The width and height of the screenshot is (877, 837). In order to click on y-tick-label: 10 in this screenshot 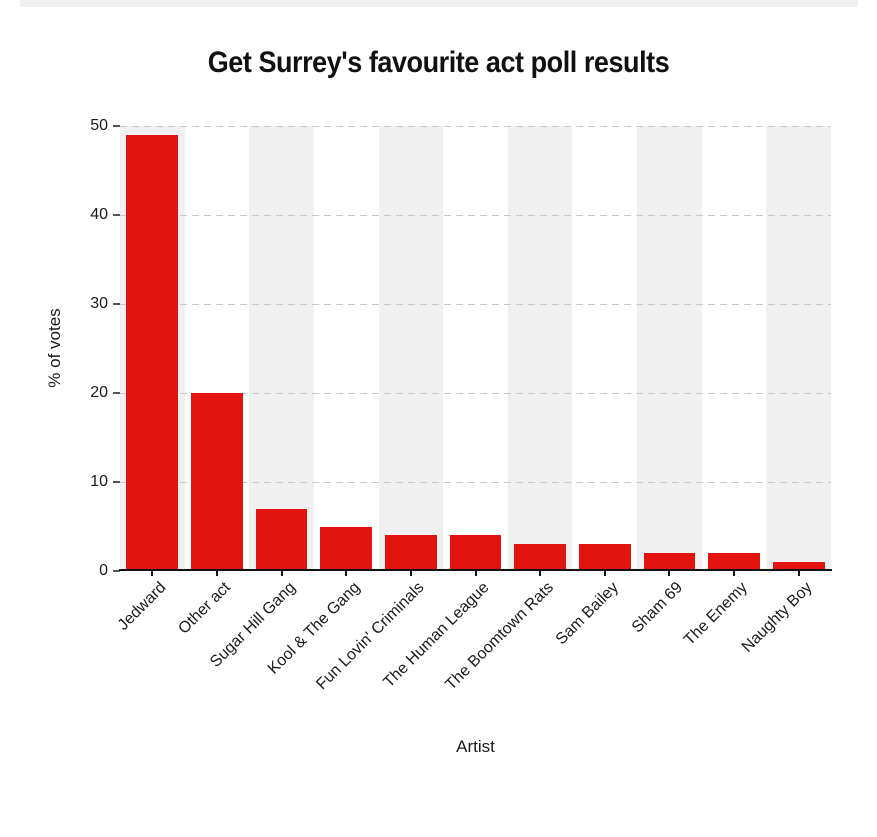, I will do `click(99, 481)`.